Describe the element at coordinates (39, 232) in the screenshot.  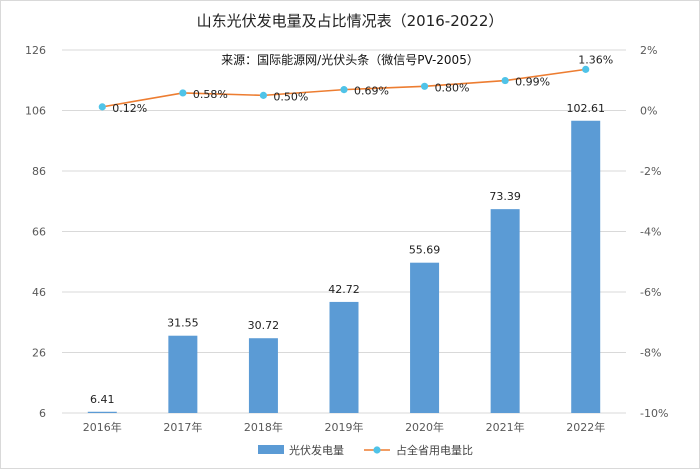
I see `y-left-tick-label: 66` at that location.